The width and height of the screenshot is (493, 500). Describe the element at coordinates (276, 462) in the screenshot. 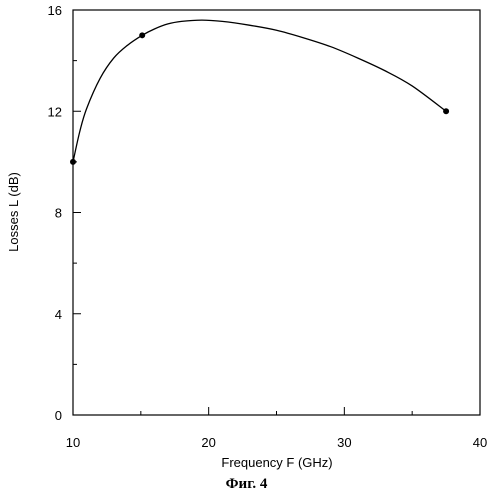

I see `x-axis-title: Frequency F (GHz)` at that location.